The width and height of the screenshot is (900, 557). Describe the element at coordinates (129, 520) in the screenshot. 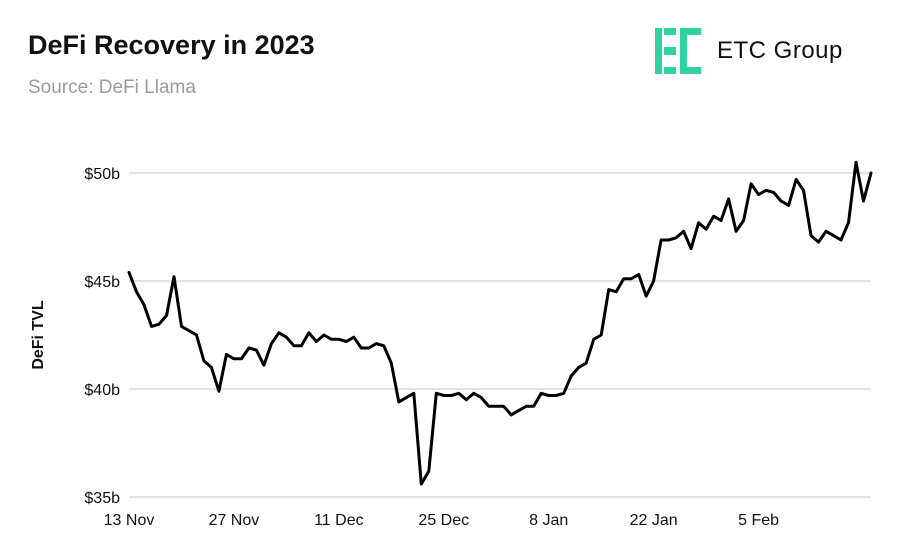

I see `x-tick-label: 13 Nov` at that location.